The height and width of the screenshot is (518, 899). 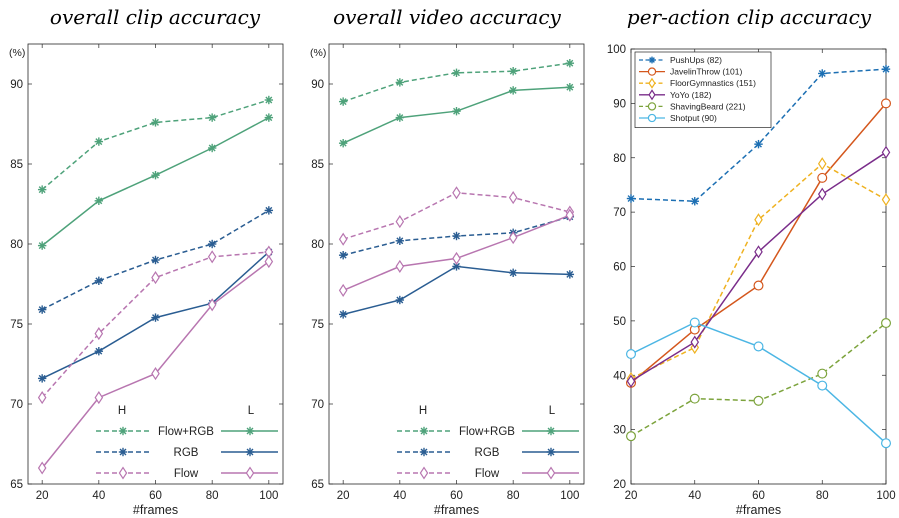 I want to click on legend: H L Flow+RGB RGB Flow, so click(x=488, y=442).